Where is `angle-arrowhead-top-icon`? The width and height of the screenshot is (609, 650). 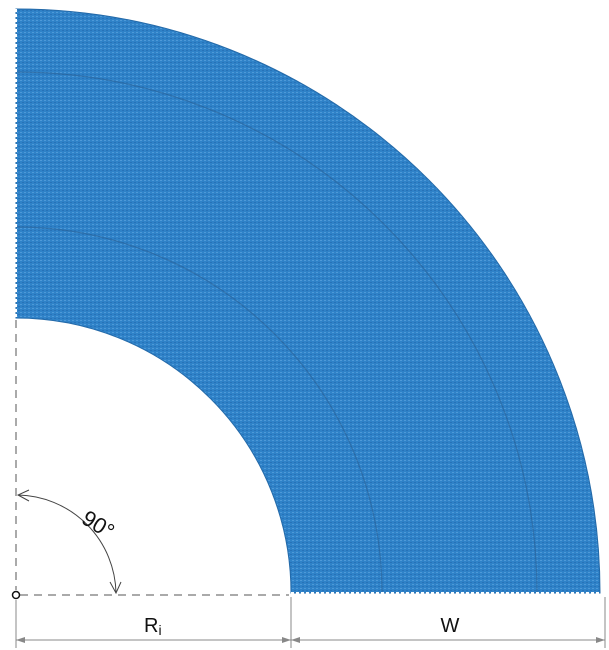
angle-arrowhead-top-icon is located at coordinates (23, 495).